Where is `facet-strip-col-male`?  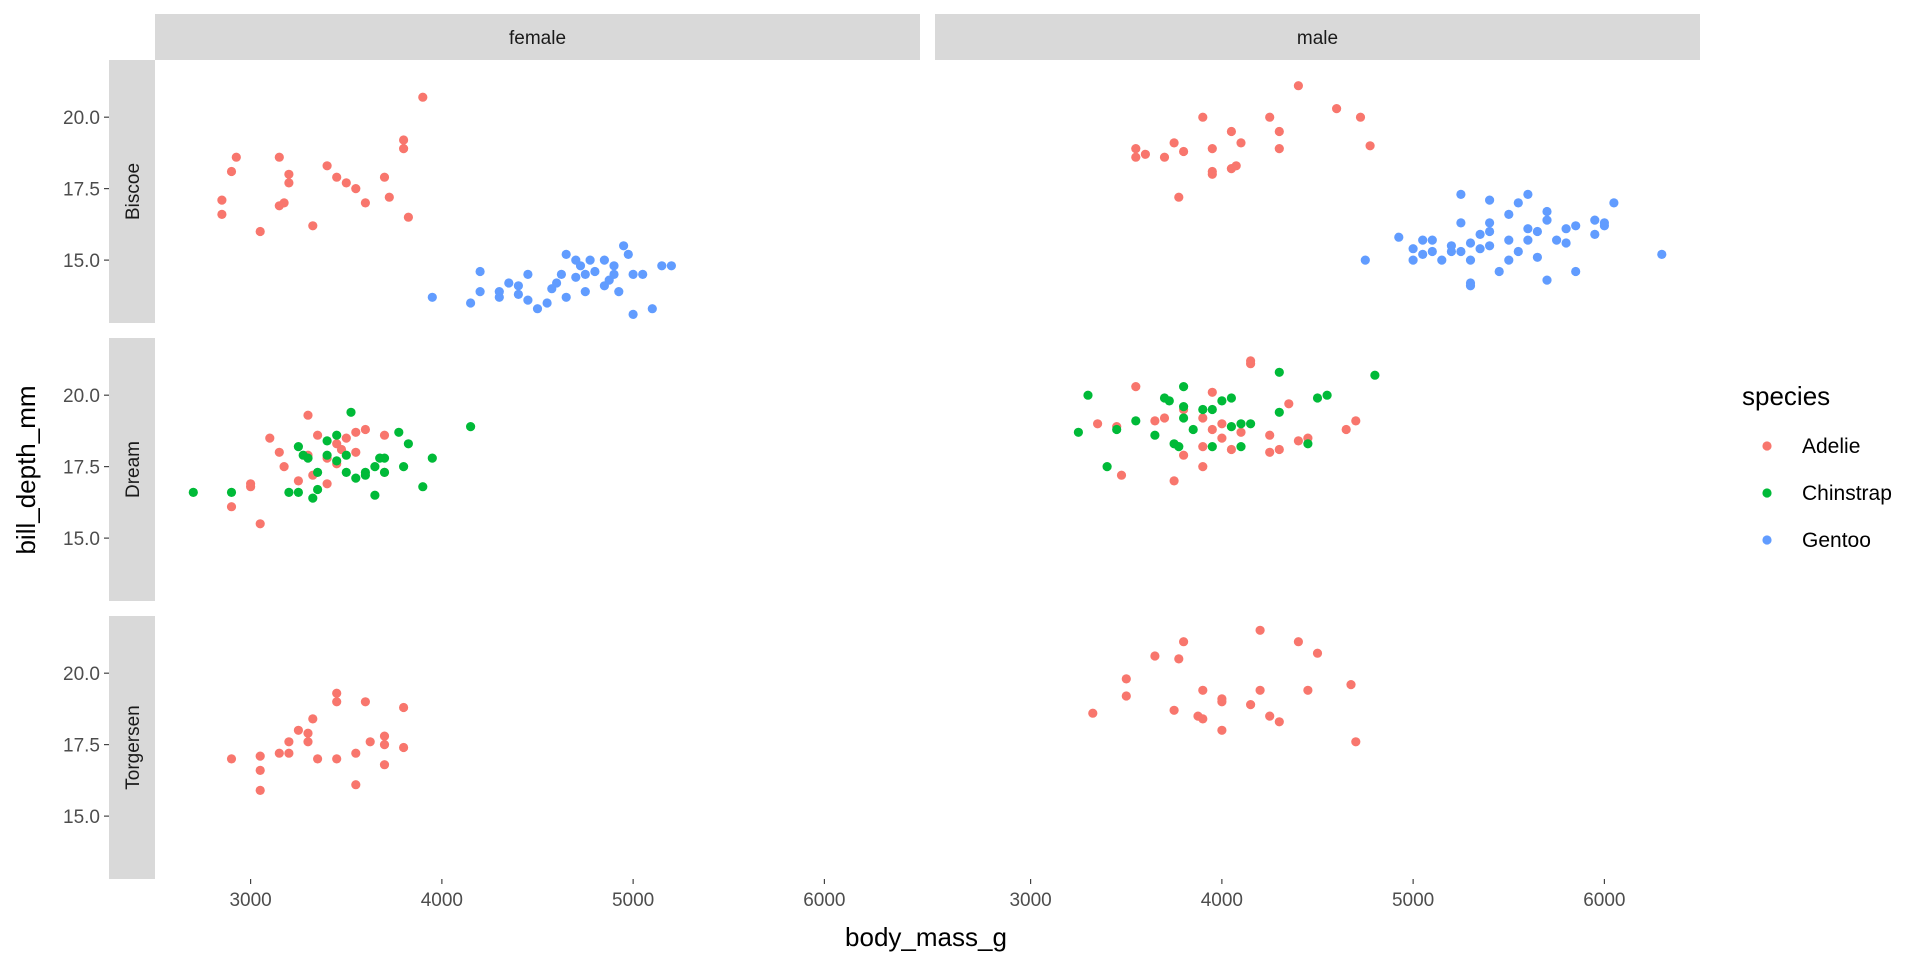
facet-strip-col-male is located at coordinates (1317, 37).